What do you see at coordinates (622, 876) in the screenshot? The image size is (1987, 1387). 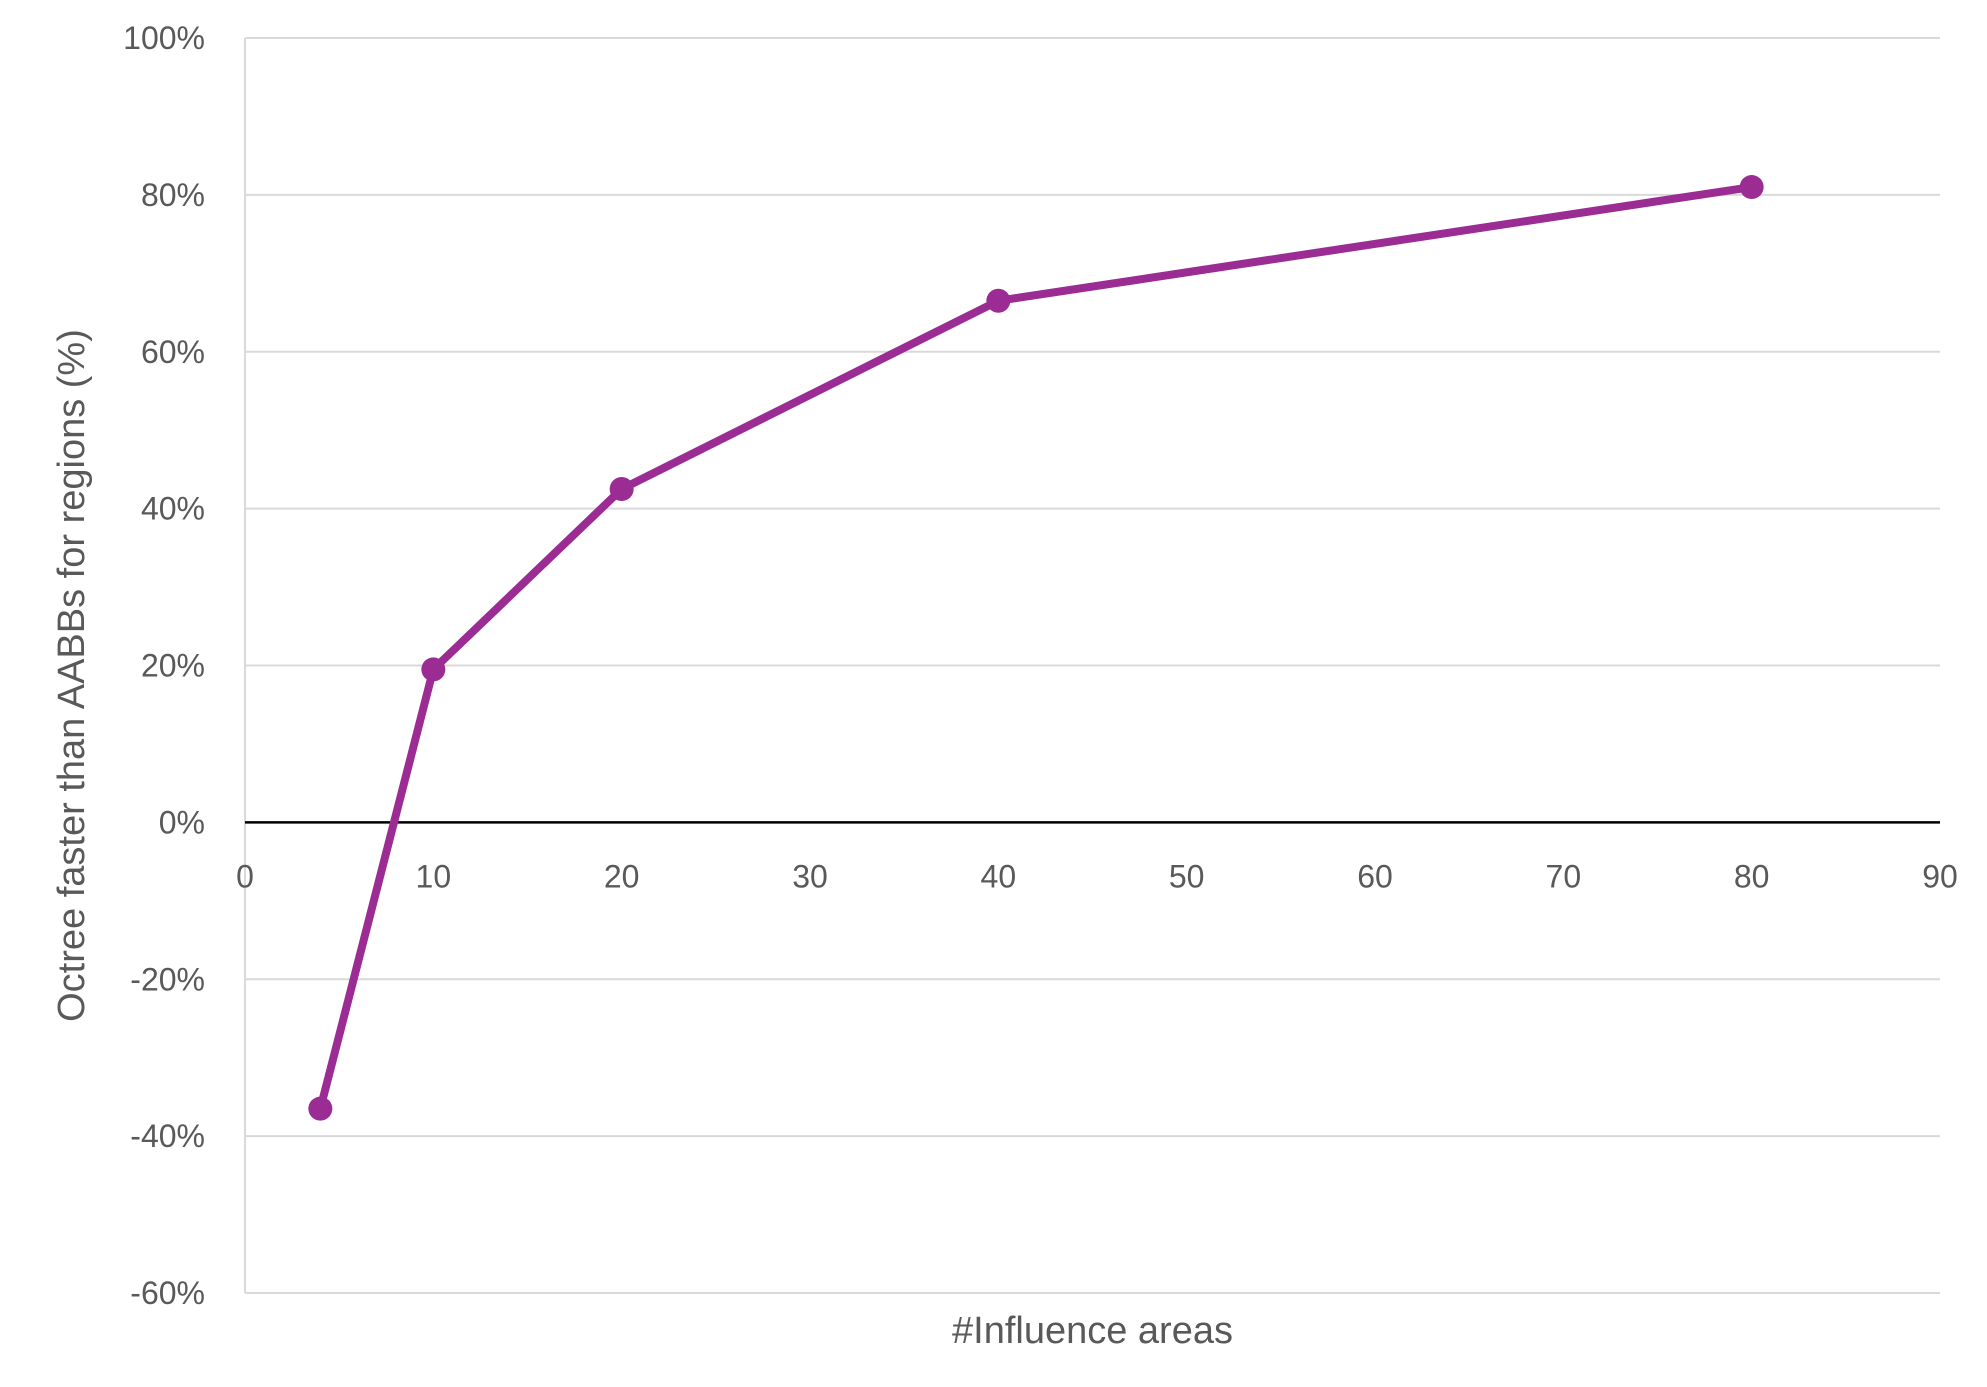 I see `x-tick-label: 20` at bounding box center [622, 876].